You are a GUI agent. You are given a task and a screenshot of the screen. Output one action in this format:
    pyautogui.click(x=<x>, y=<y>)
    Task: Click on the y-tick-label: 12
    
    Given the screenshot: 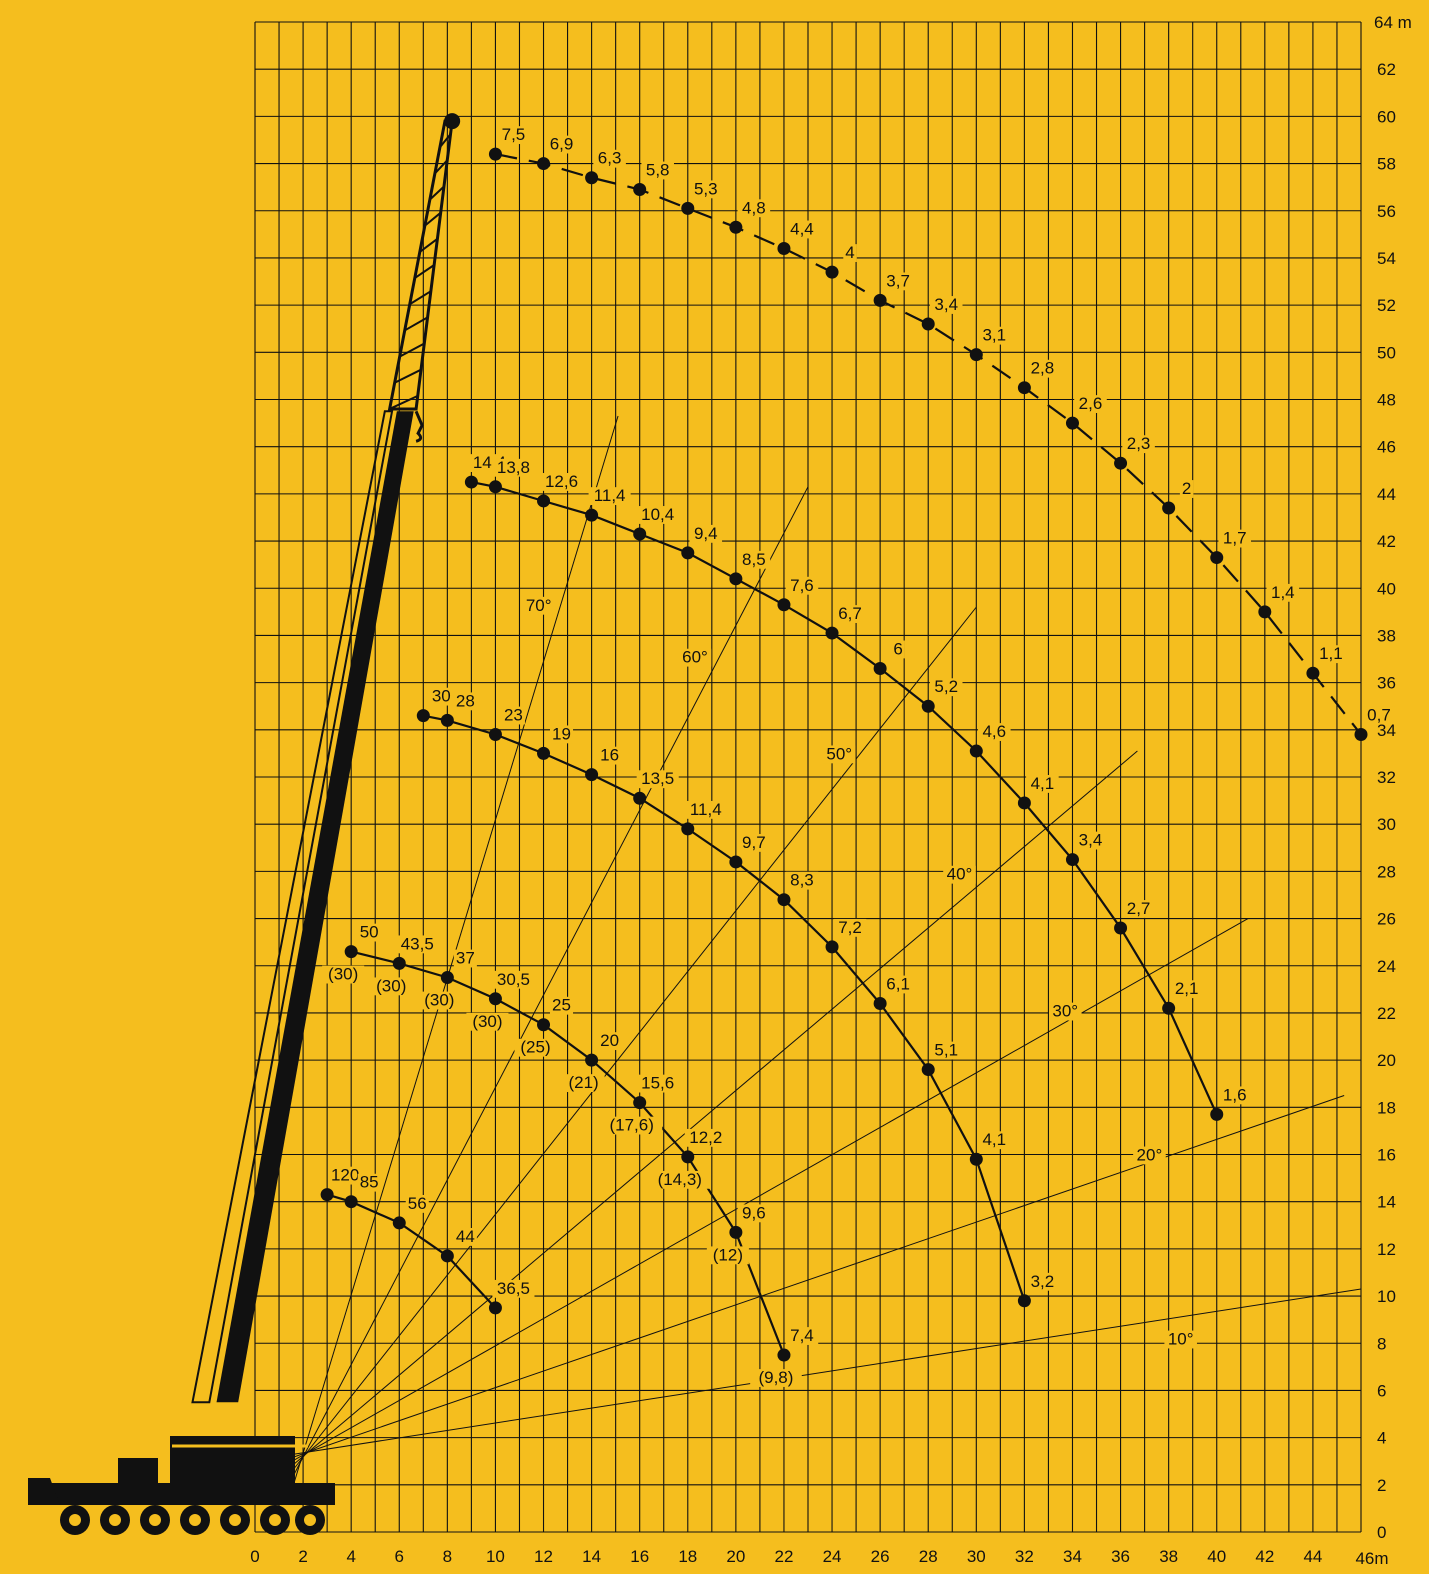 What is the action you would take?
    pyautogui.click(x=1386, y=1249)
    